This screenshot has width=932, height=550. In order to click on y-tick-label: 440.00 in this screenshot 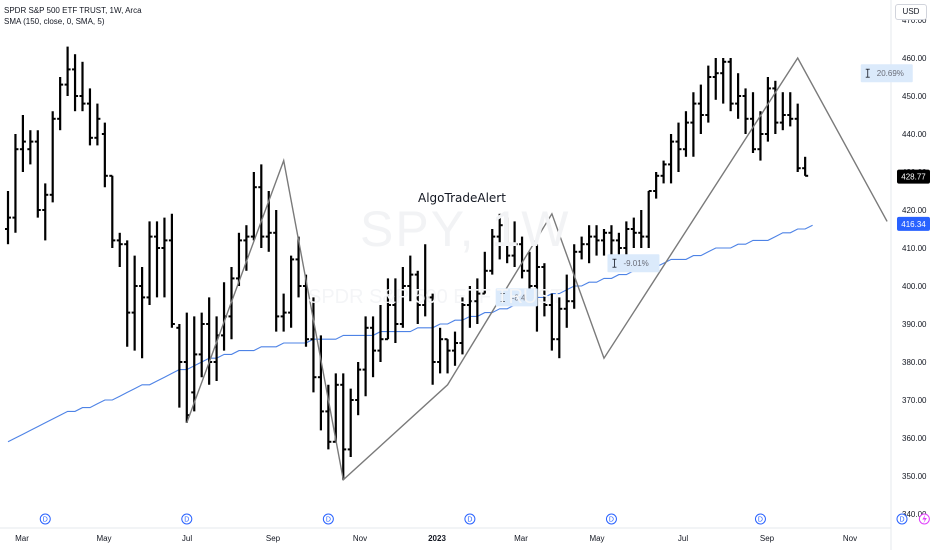, I will do `click(914, 134)`.